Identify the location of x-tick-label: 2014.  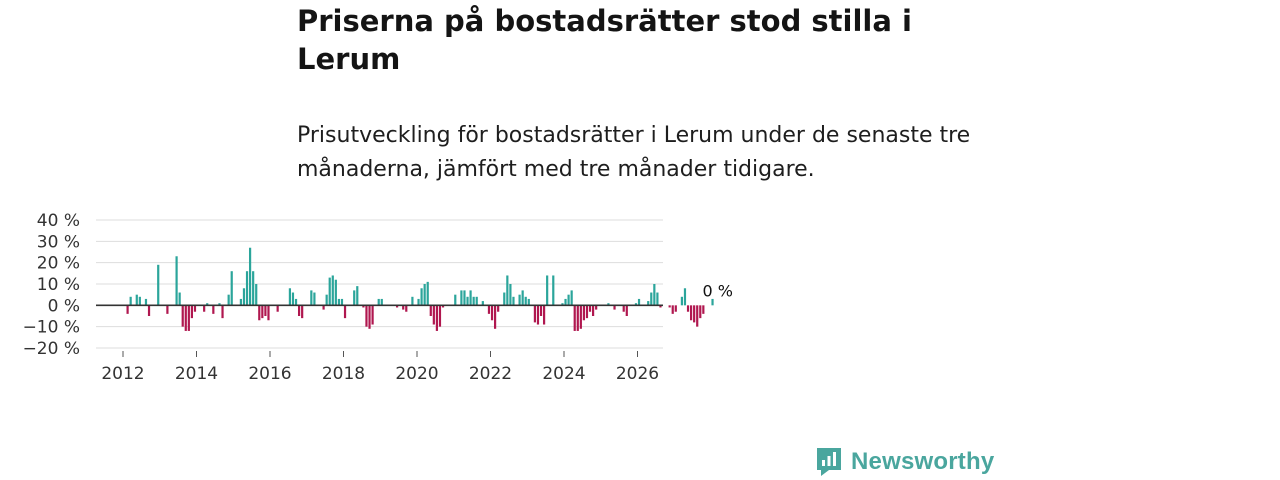
(196, 374).